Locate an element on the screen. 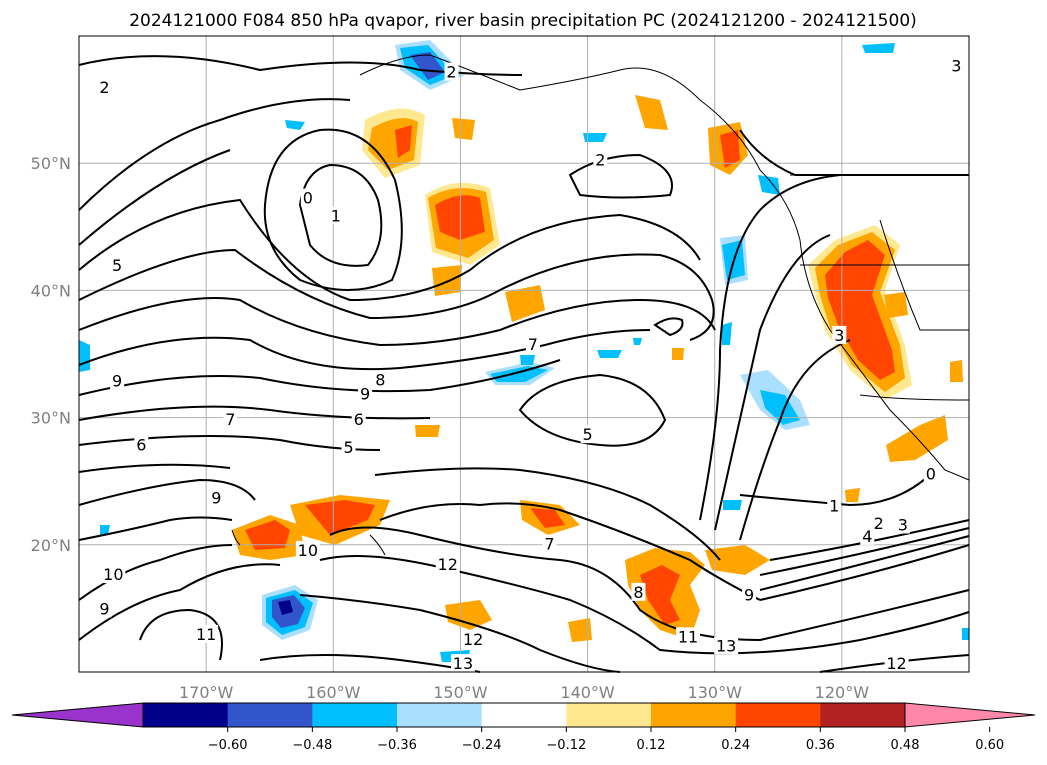 The width and height of the screenshot is (1047, 765). colorbar-tick-label: −0.36 is located at coordinates (397, 745).